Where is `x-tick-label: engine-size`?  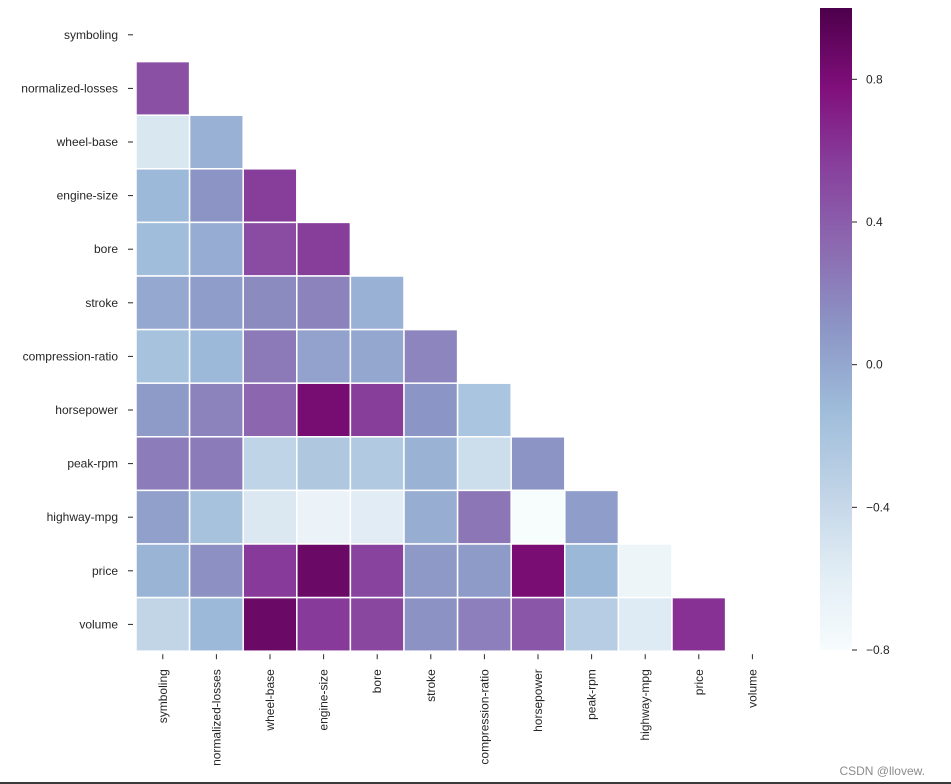
x-tick-label: engine-size is located at coordinates (324, 700).